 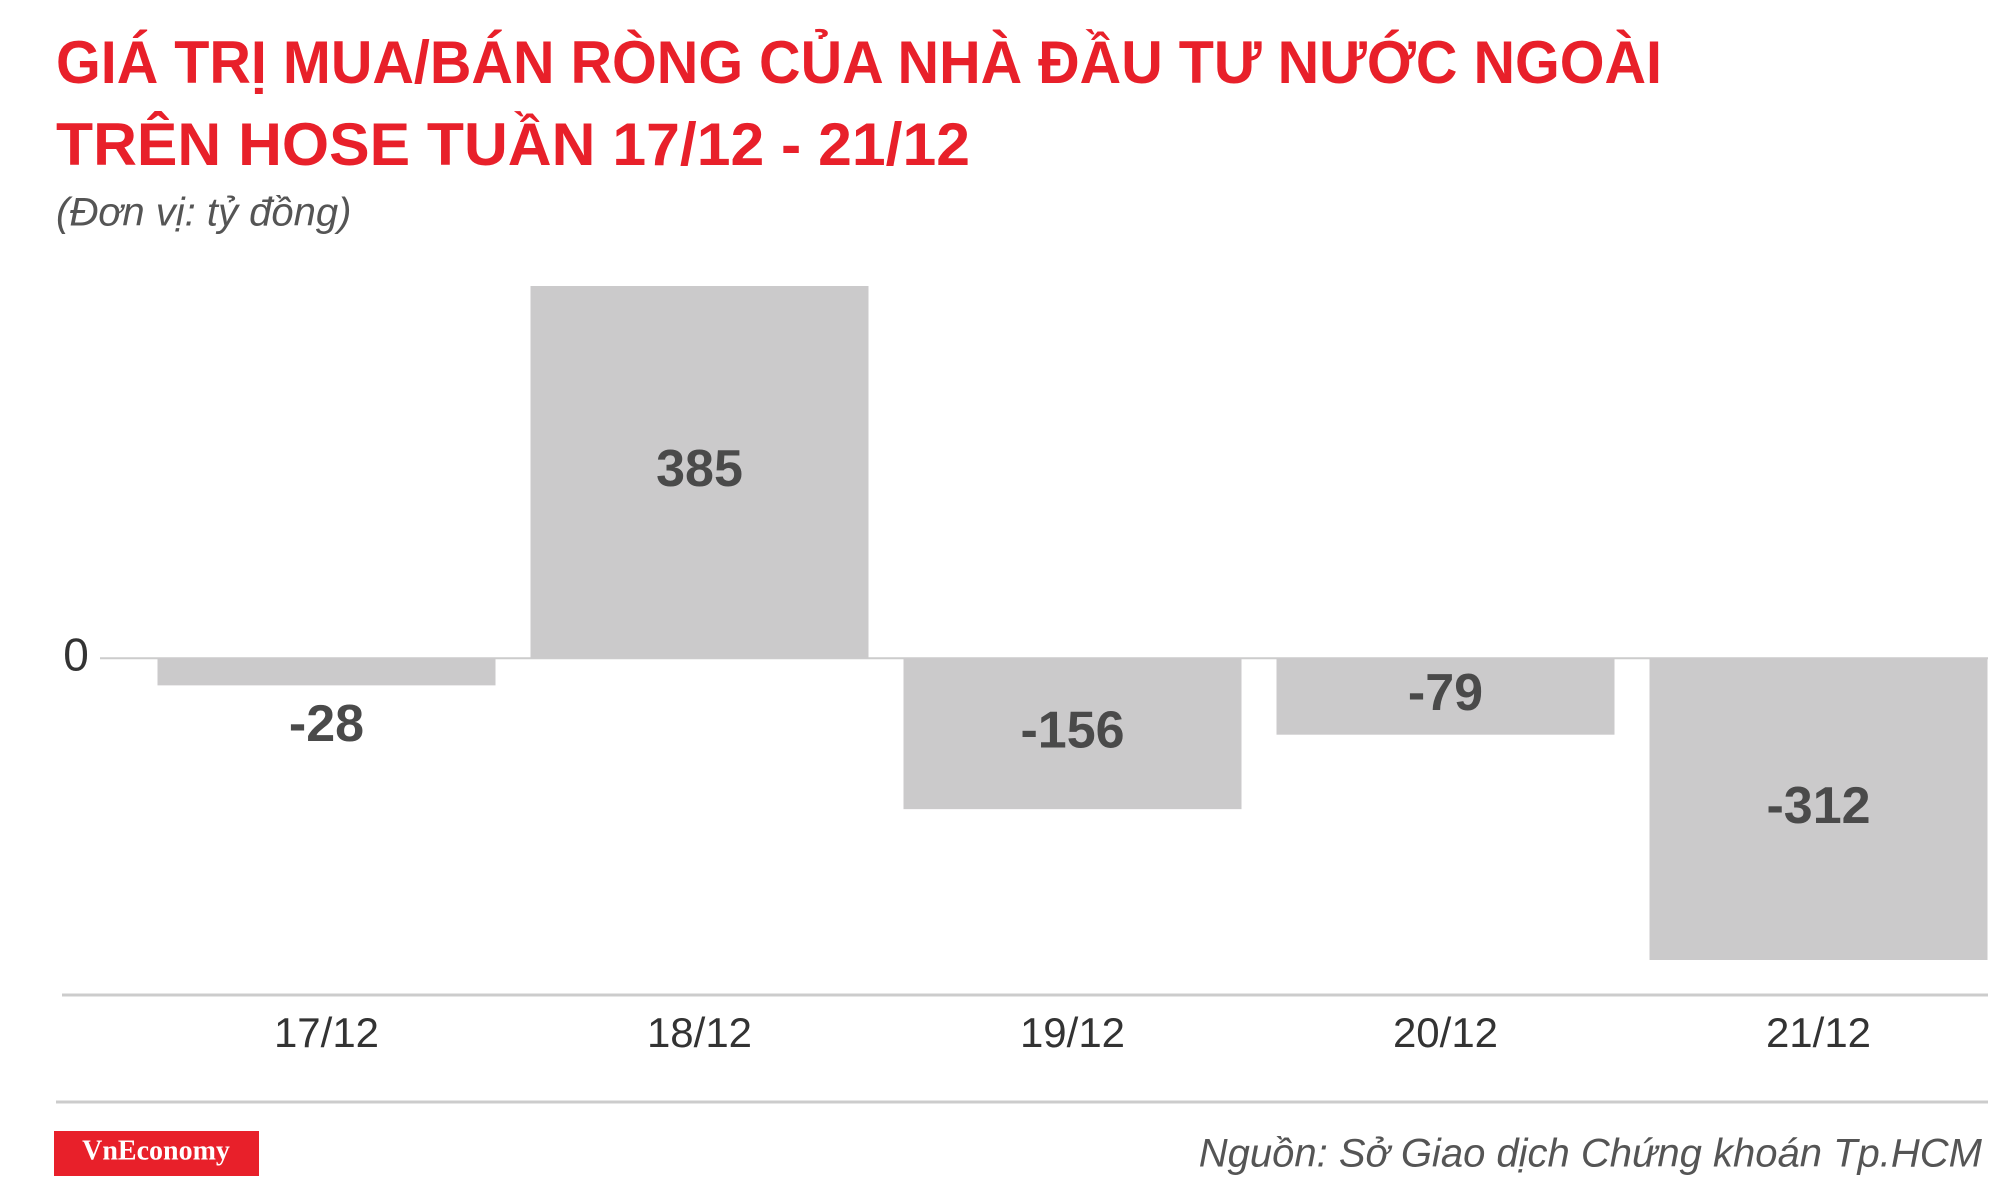 I want to click on chart-subtitle: (Đơn vị: tỷ đồng), so click(x=203, y=213).